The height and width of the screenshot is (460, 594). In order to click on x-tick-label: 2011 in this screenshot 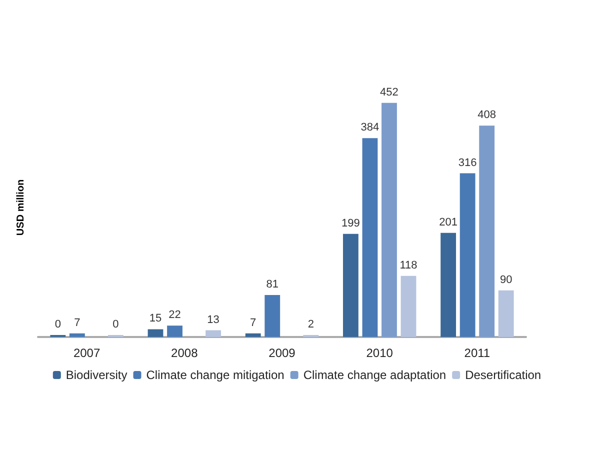, I will do `click(477, 353)`.